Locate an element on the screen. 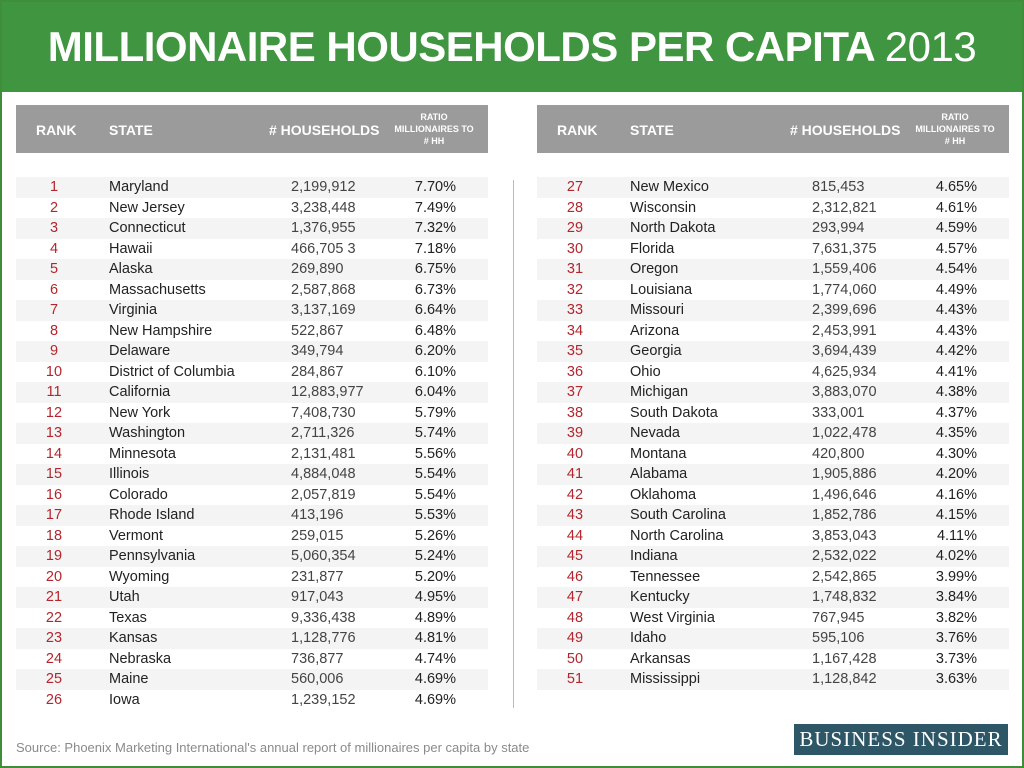  rank-cell: 36 is located at coordinates (575, 371).